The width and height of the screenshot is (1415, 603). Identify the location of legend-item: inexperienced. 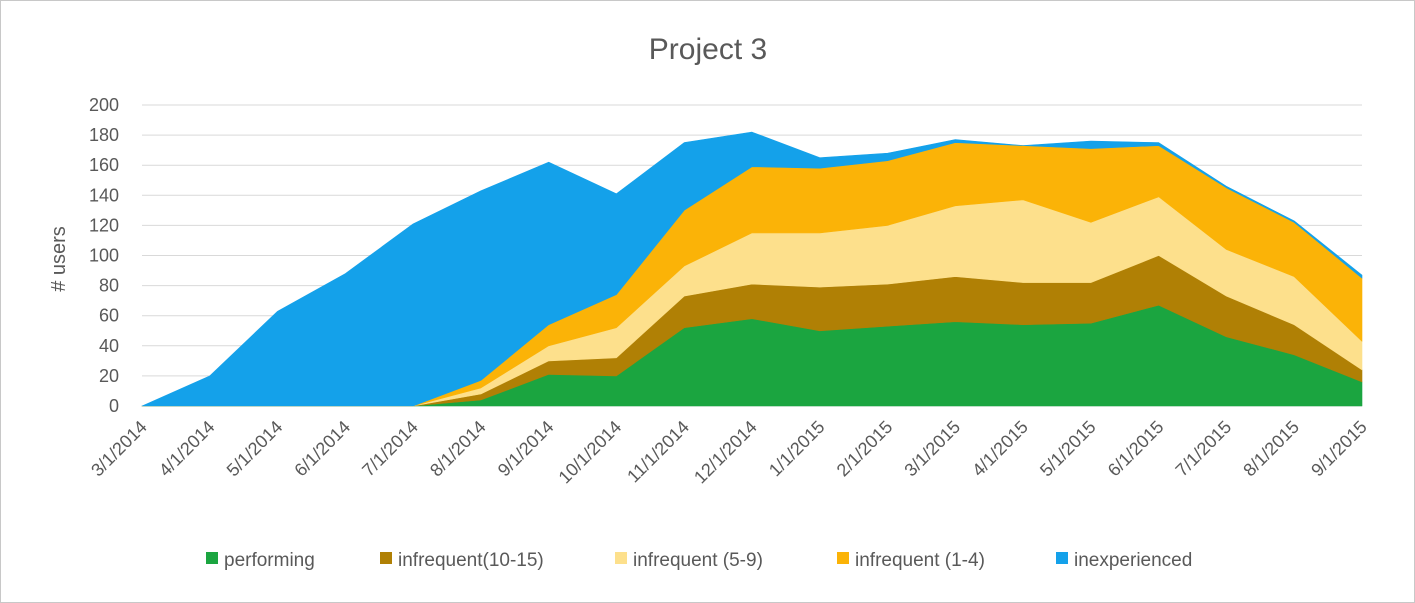
(1124, 560).